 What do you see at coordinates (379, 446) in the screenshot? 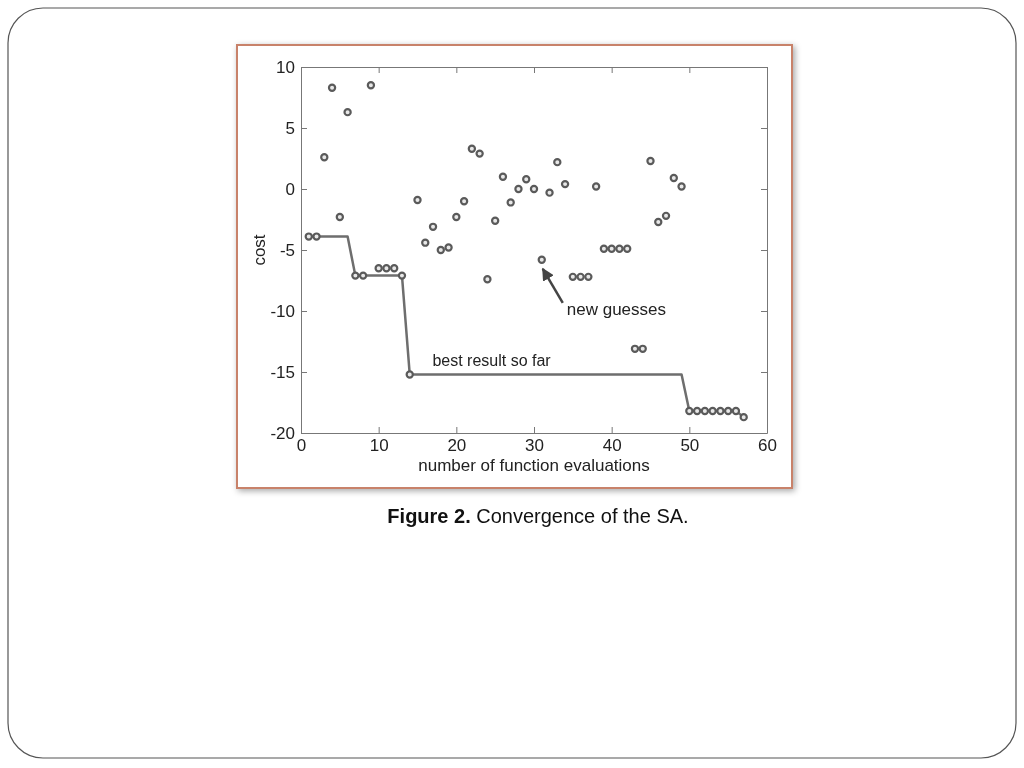
I see `x-tick-label: 10` at bounding box center [379, 446].